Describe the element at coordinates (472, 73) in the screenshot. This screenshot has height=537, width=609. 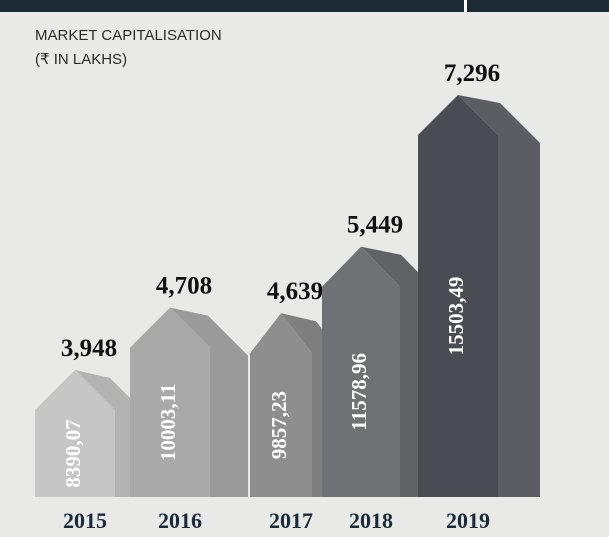
I see `value-label: 7,296` at that location.